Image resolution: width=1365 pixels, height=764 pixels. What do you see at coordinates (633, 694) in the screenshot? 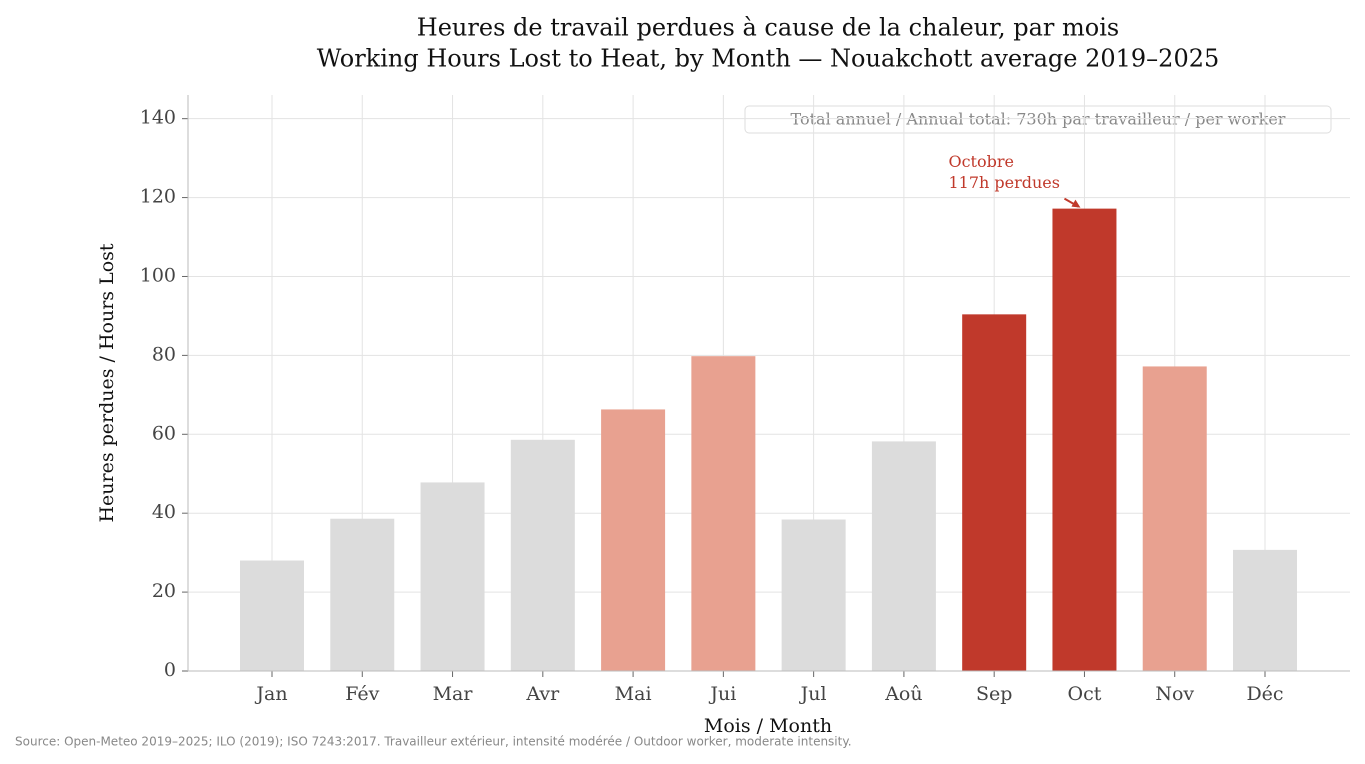
I see `x-tick-label: Mai` at bounding box center [633, 694].